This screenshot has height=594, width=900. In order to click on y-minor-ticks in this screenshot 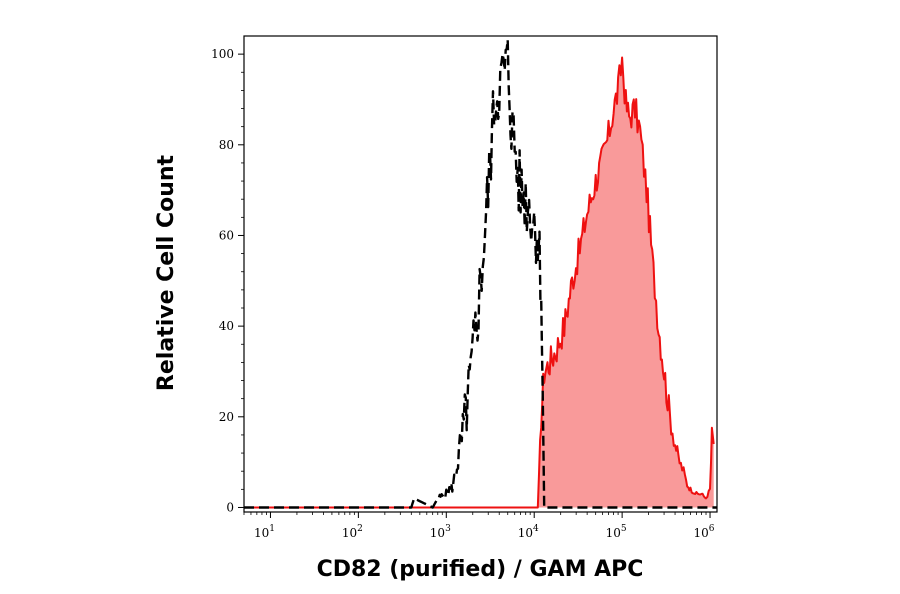, I will do `click(242, 280)`.